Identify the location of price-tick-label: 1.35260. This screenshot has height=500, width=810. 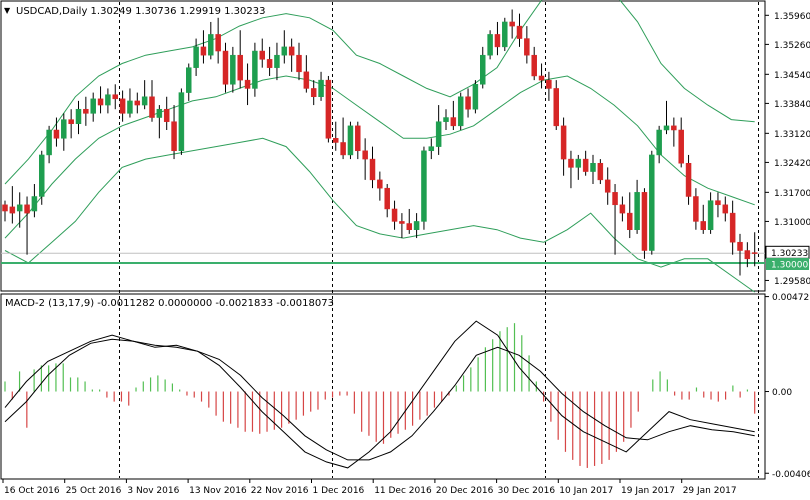
(792, 46).